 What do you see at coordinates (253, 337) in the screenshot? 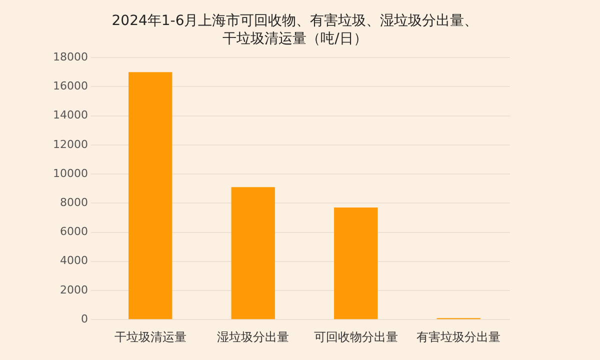
I see `x-tick-label: 湿垃圾分出量` at bounding box center [253, 337].